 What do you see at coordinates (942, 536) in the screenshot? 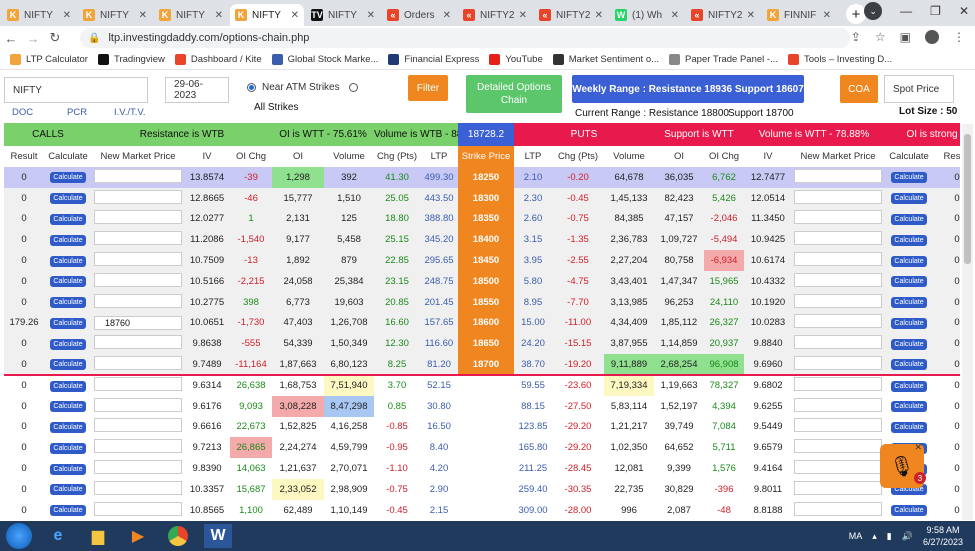
I see `system-clock: 9:58 AM 6/27/2023` at bounding box center [942, 536].